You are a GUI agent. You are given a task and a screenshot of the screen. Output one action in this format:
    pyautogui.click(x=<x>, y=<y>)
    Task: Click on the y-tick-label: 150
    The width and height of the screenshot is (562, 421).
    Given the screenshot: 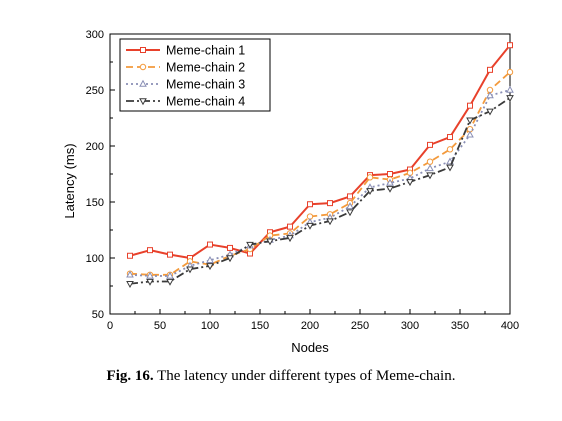 What is the action you would take?
    pyautogui.click(x=95, y=203)
    